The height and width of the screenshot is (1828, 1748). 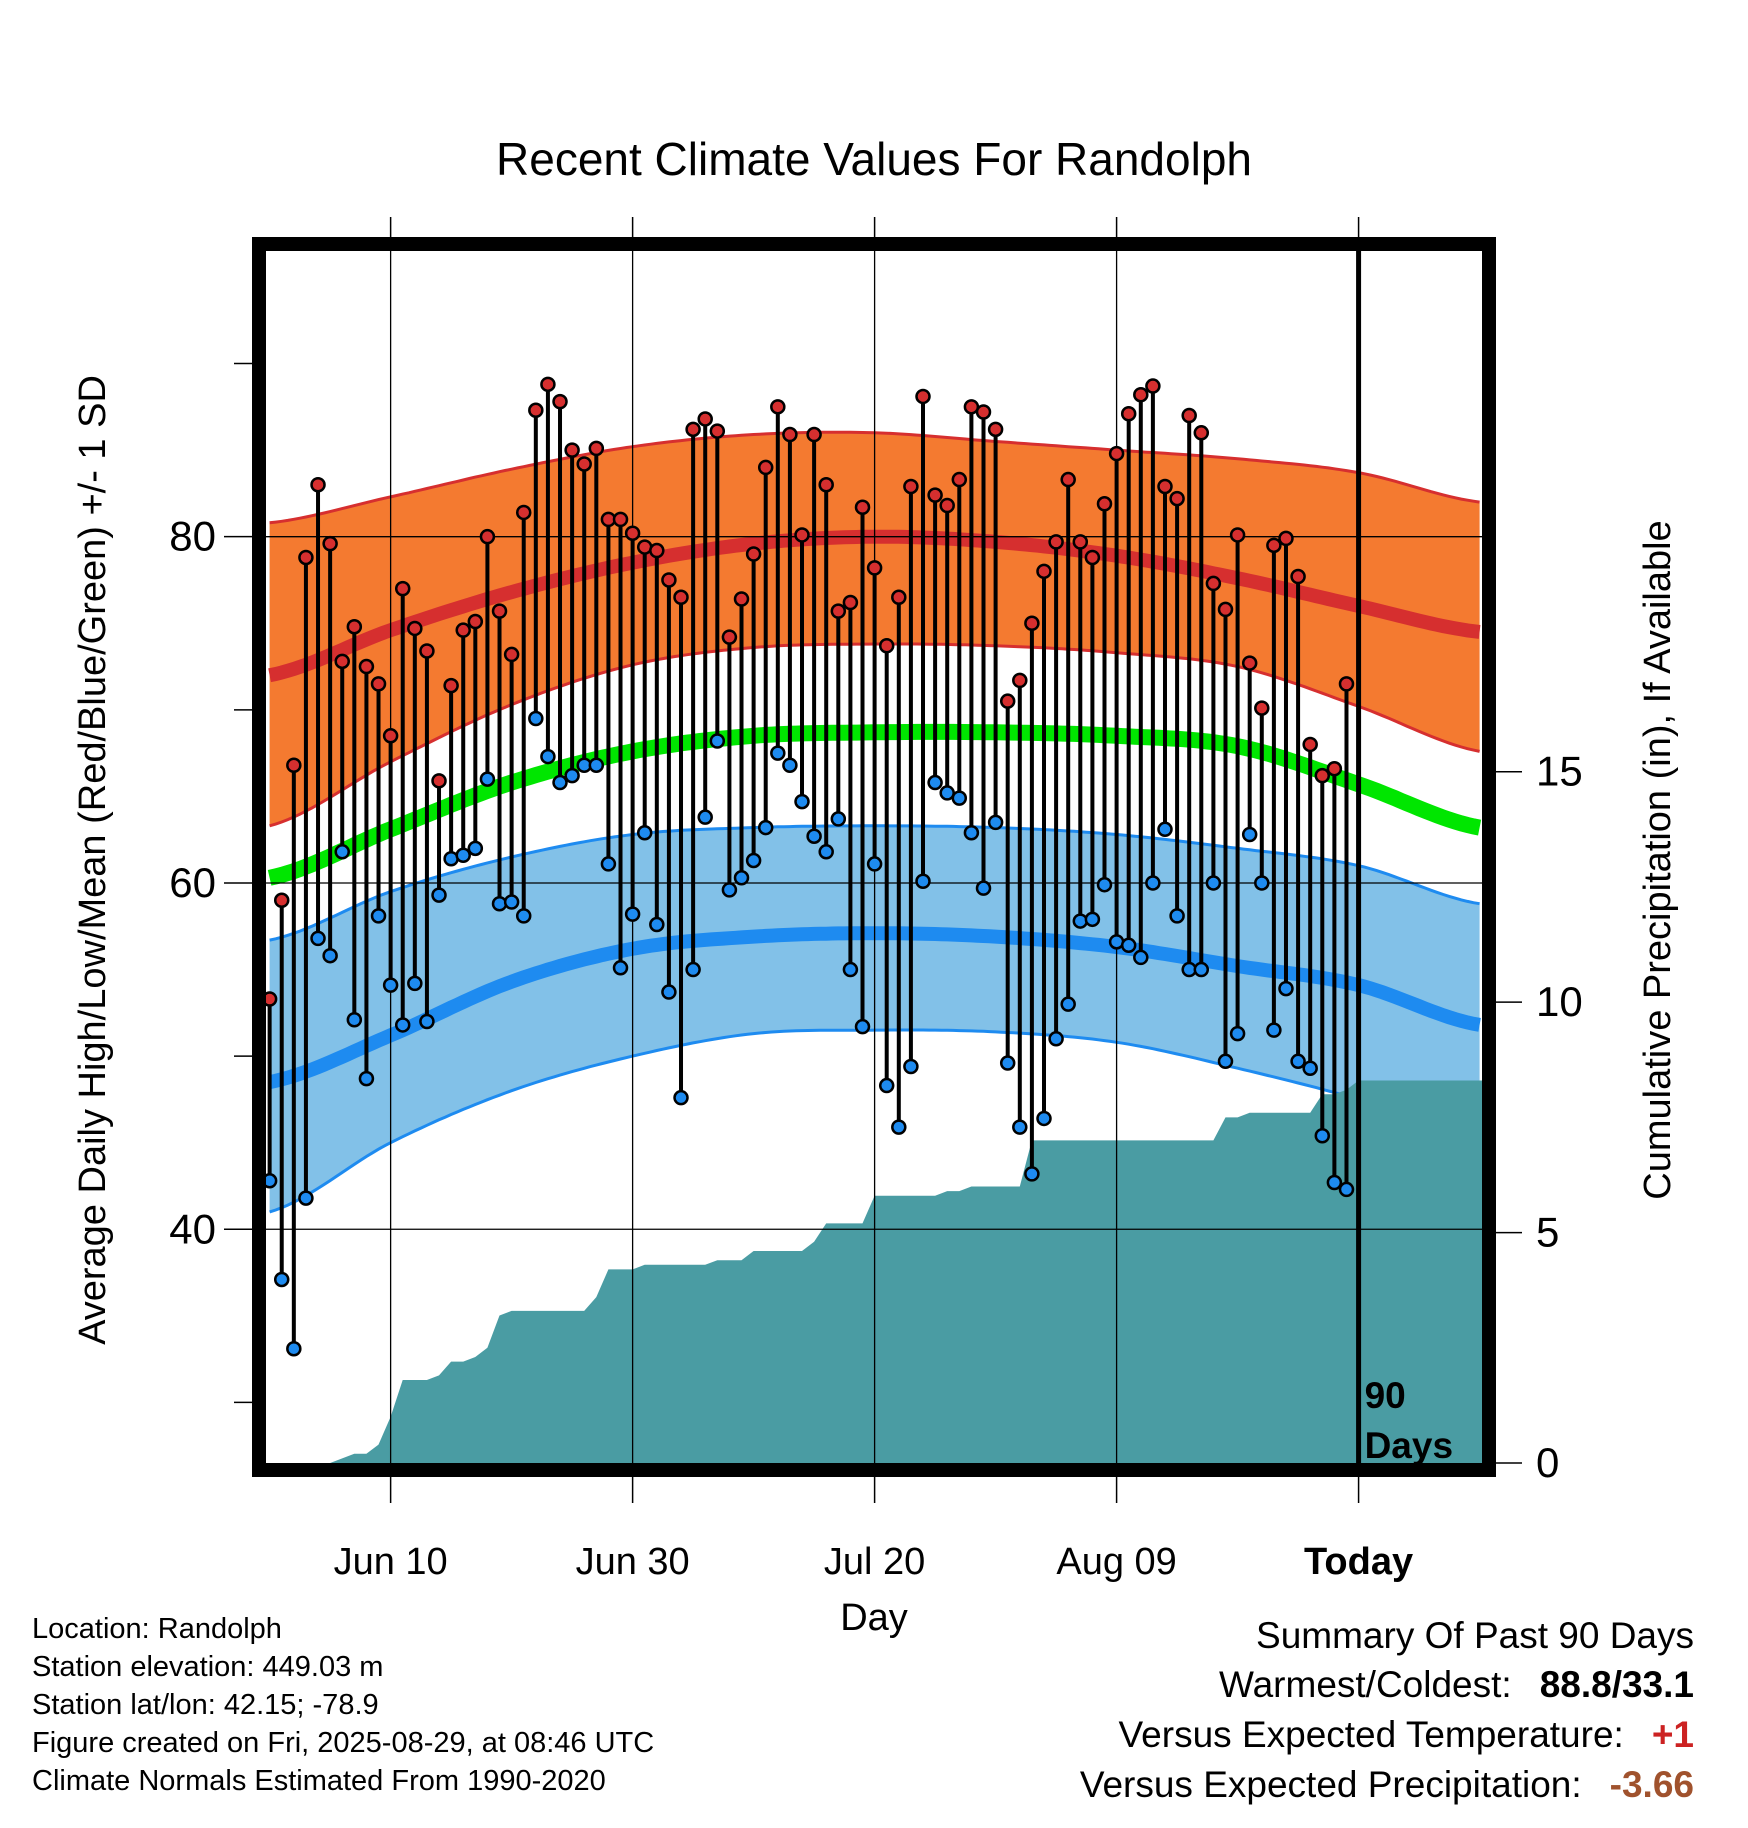 I want to click on today-days-label: Days, so click(x=1409, y=1445).